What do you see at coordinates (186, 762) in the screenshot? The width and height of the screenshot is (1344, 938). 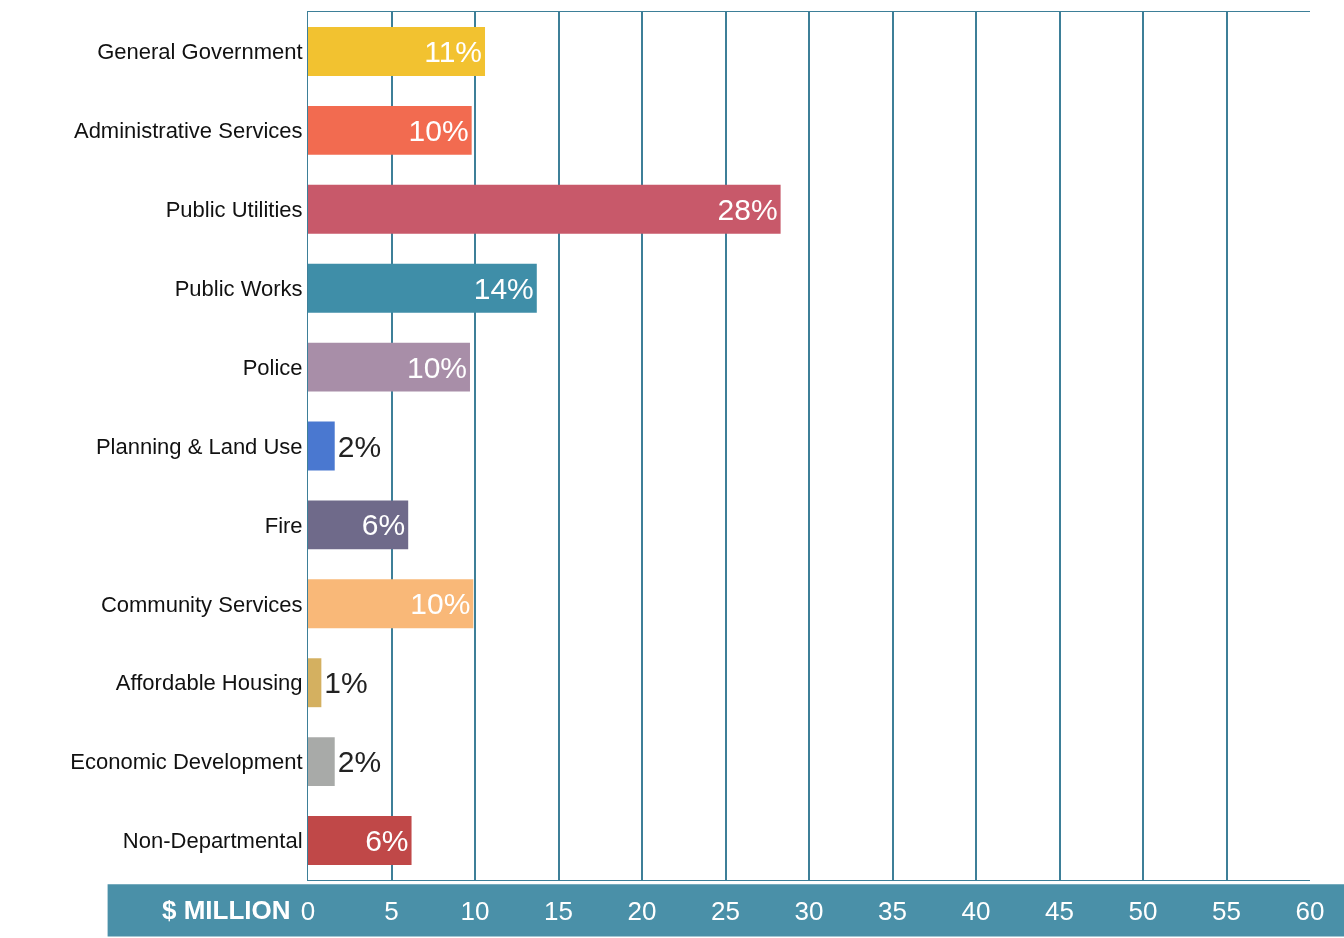 I see `y-tick-label: Economic Development` at bounding box center [186, 762].